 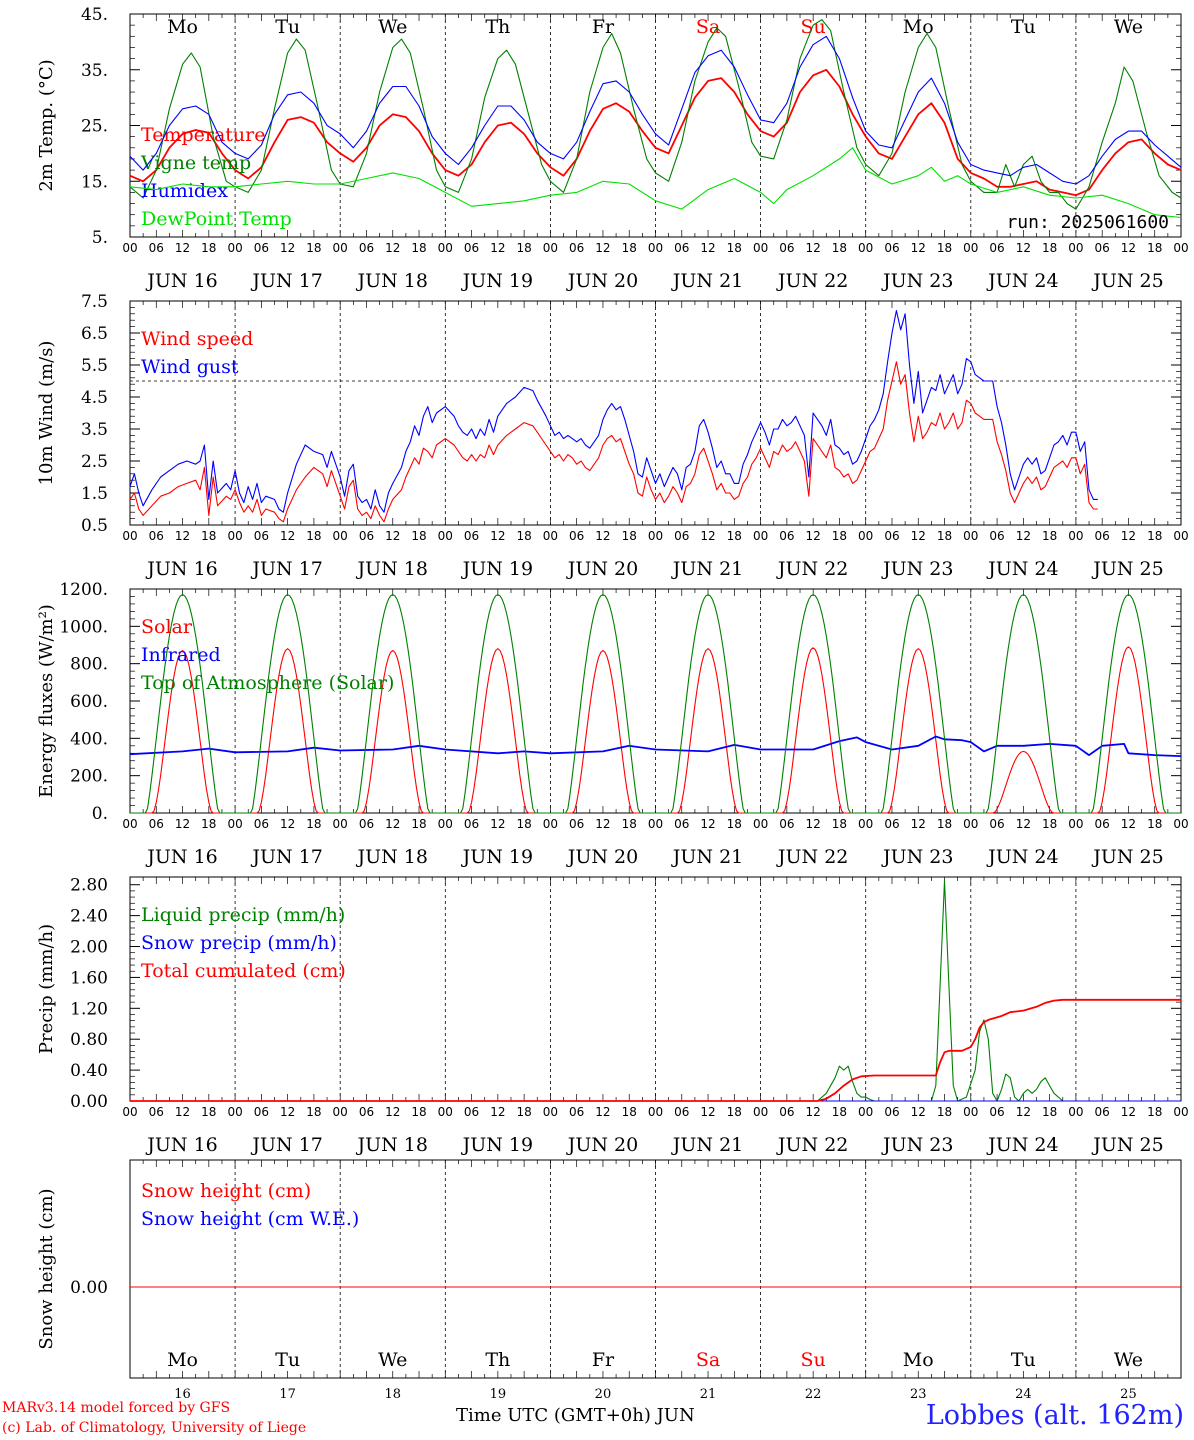 I want to click on day-number-label: 22, so click(x=813, y=1394).